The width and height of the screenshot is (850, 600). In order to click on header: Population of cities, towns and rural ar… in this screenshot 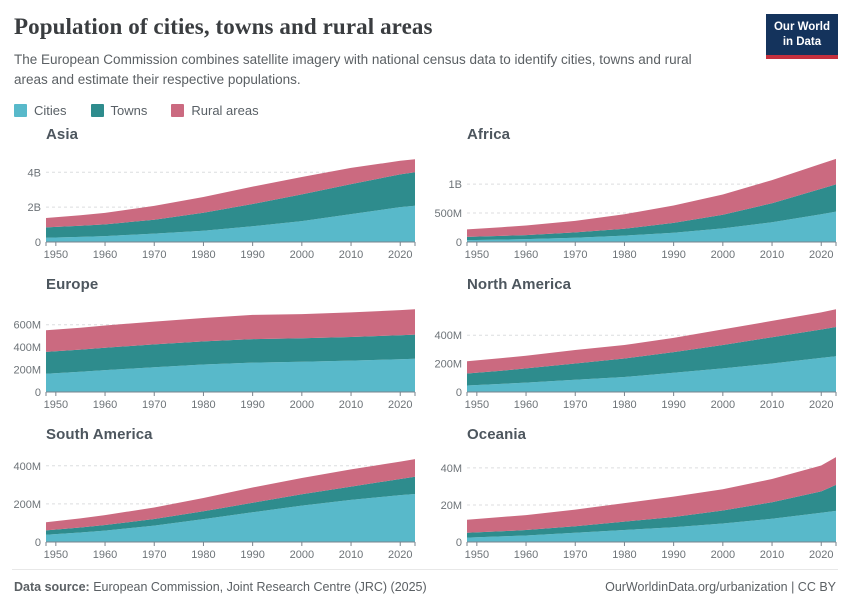, I will do `click(425, 51)`.